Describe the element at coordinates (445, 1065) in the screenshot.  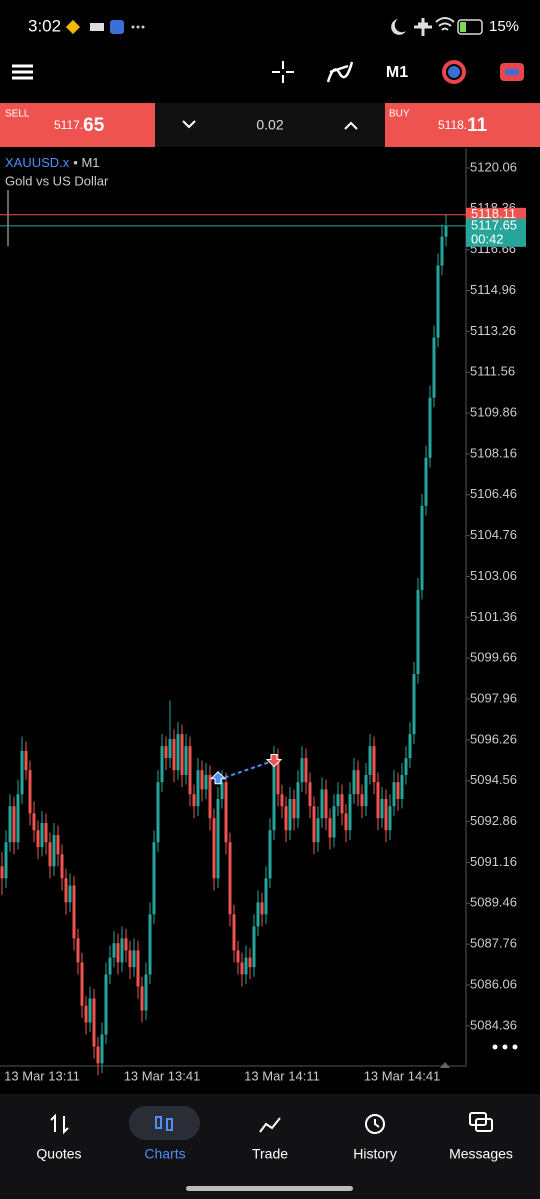
I see `scroll-end` at that location.